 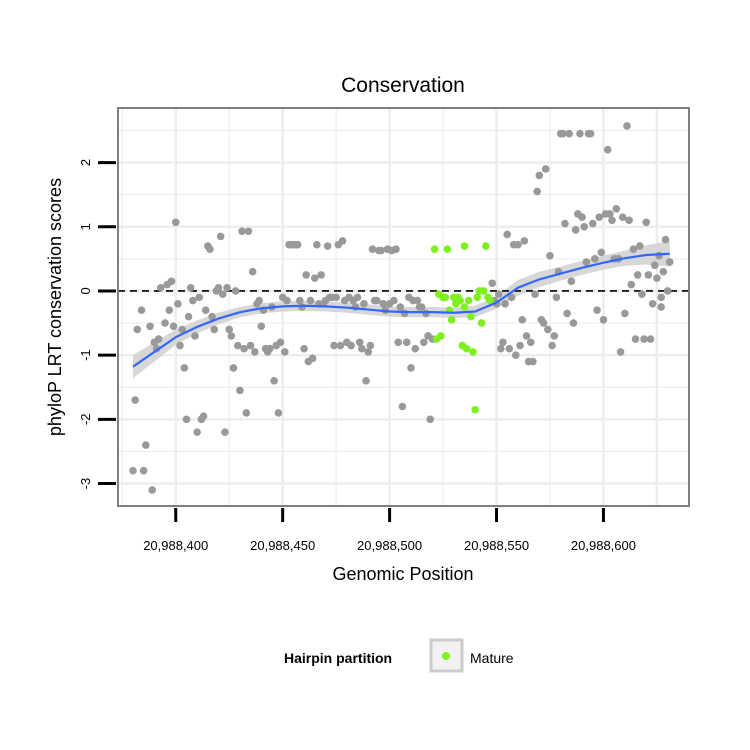 I want to click on x-axis-title: Genomic Position, so click(x=402, y=574).